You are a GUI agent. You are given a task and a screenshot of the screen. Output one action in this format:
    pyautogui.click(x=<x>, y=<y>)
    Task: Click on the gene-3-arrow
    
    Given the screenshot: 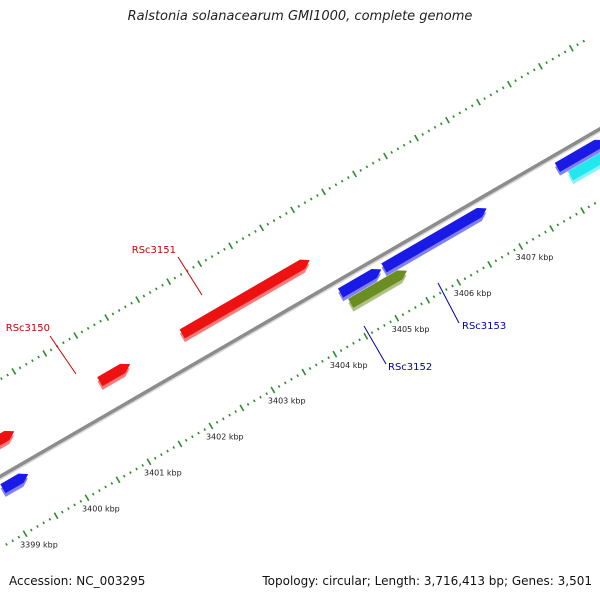 What is the action you would take?
    pyautogui.click(x=244, y=299)
    